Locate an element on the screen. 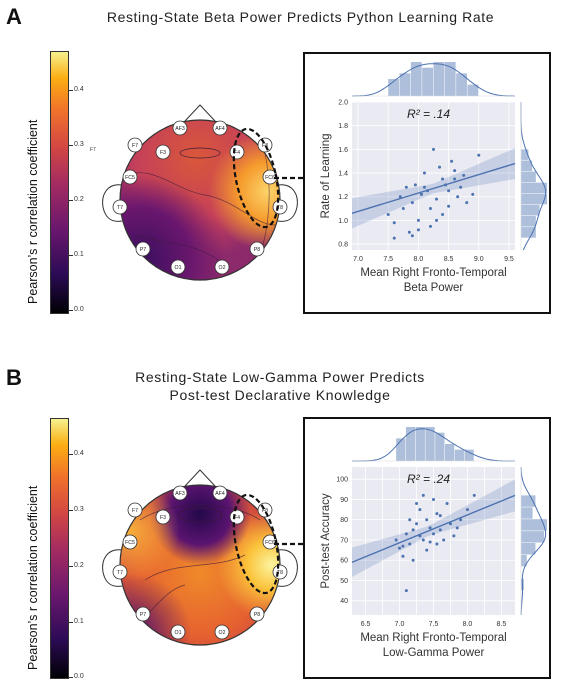  x-axis-label: Beta Power is located at coordinates (434, 288).